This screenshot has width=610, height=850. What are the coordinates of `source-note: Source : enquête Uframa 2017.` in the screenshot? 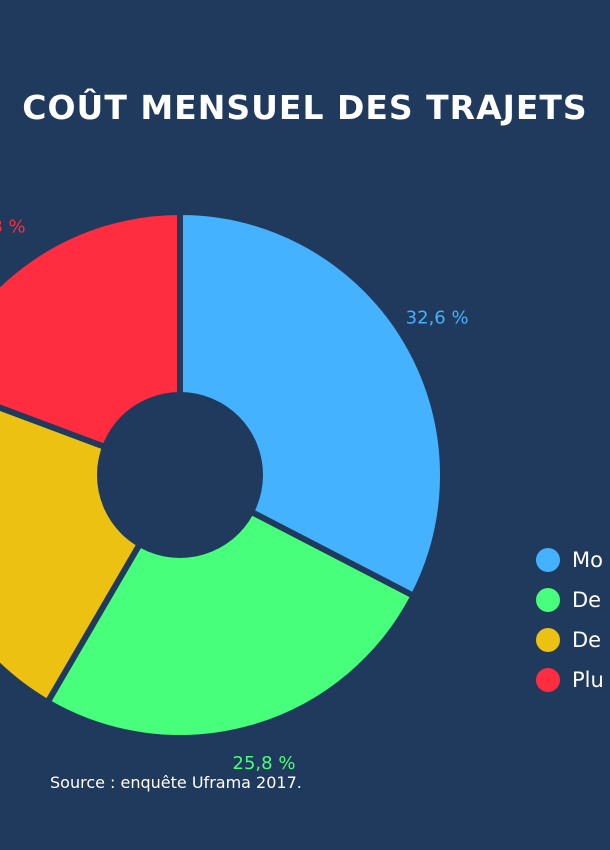 It's located at (176, 782).